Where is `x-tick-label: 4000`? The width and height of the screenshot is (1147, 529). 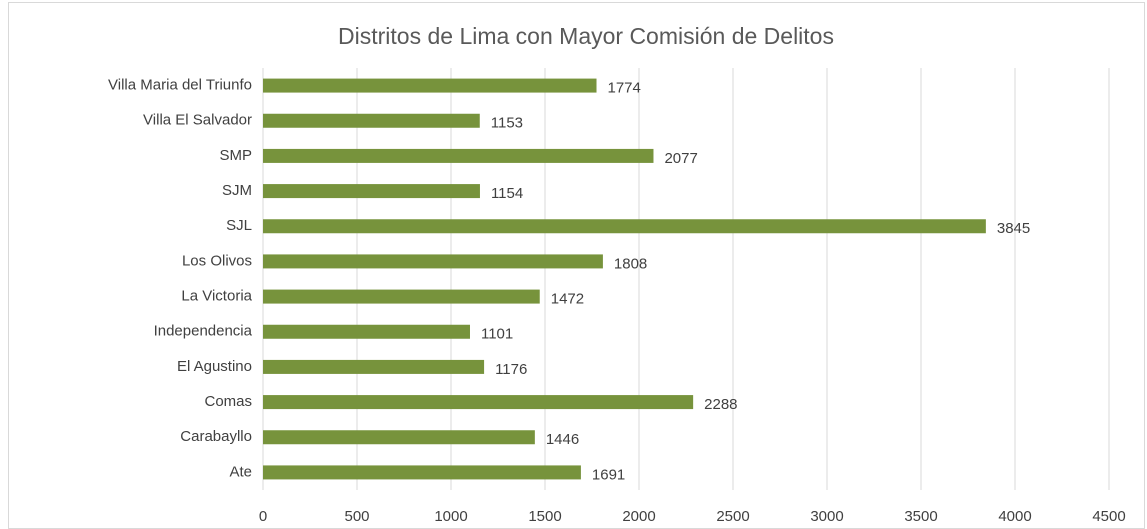
x-tick-label: 4000 is located at coordinates (1014, 516).